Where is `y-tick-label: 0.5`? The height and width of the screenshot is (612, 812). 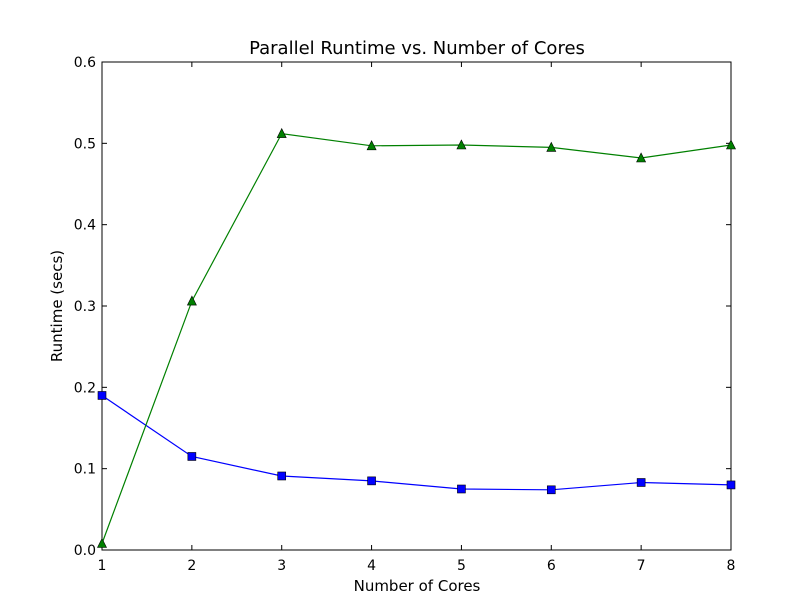 y-tick-label: 0.5 is located at coordinates (85, 144).